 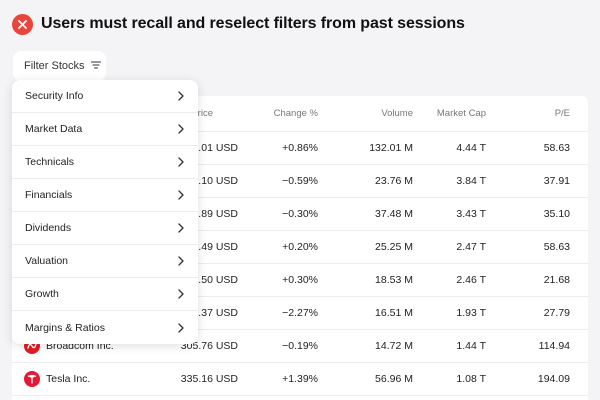 What do you see at coordinates (300, 346) in the screenshot?
I see `cell-change: −0.19%` at bounding box center [300, 346].